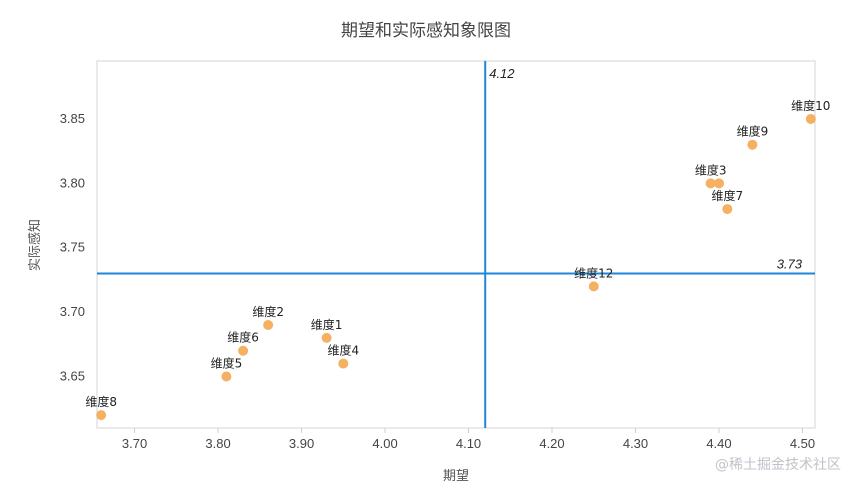  What do you see at coordinates (72, 118) in the screenshot?
I see `y-tick-label: 3.85` at bounding box center [72, 118].